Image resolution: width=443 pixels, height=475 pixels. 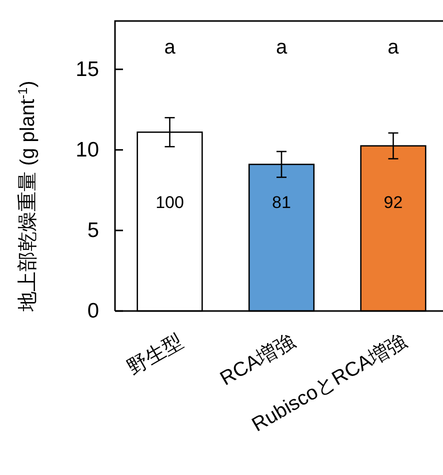 I want to click on y-tick-label: 0, so click(x=93, y=311).